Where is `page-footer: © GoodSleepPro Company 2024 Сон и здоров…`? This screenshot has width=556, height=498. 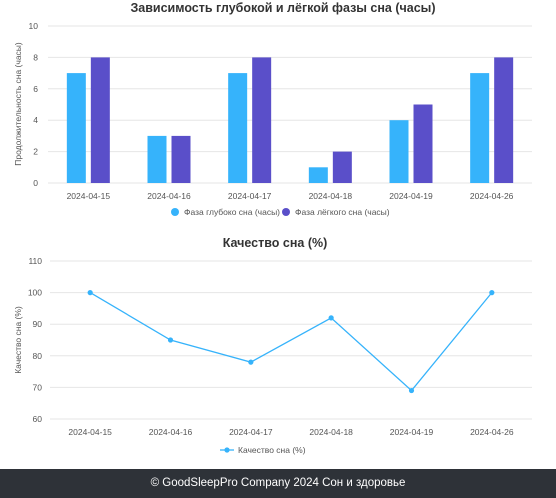 page-footer: © GoodSleepPro Company 2024 Сон и здоров… is located at coordinates (278, 483).